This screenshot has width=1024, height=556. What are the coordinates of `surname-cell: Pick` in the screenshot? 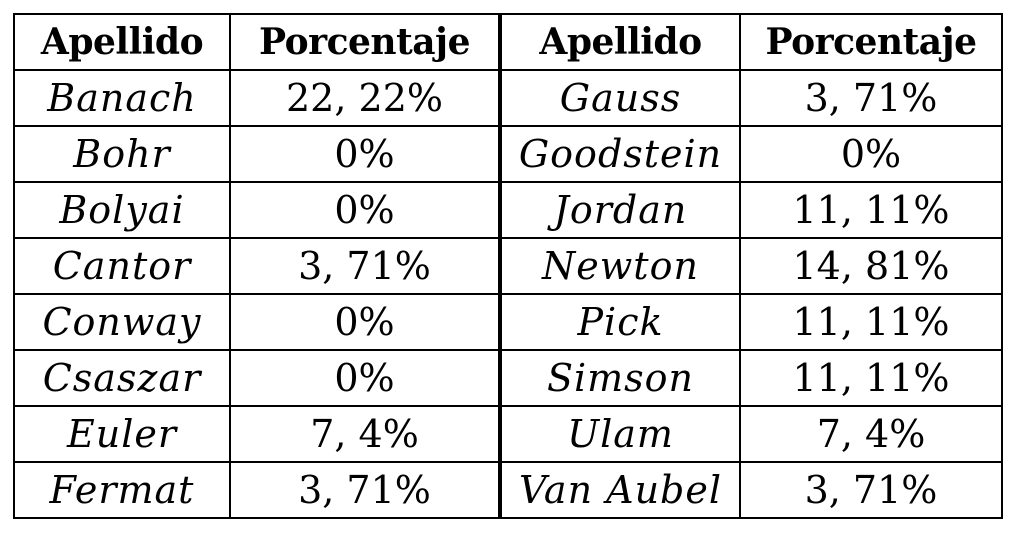 It's located at (620, 322).